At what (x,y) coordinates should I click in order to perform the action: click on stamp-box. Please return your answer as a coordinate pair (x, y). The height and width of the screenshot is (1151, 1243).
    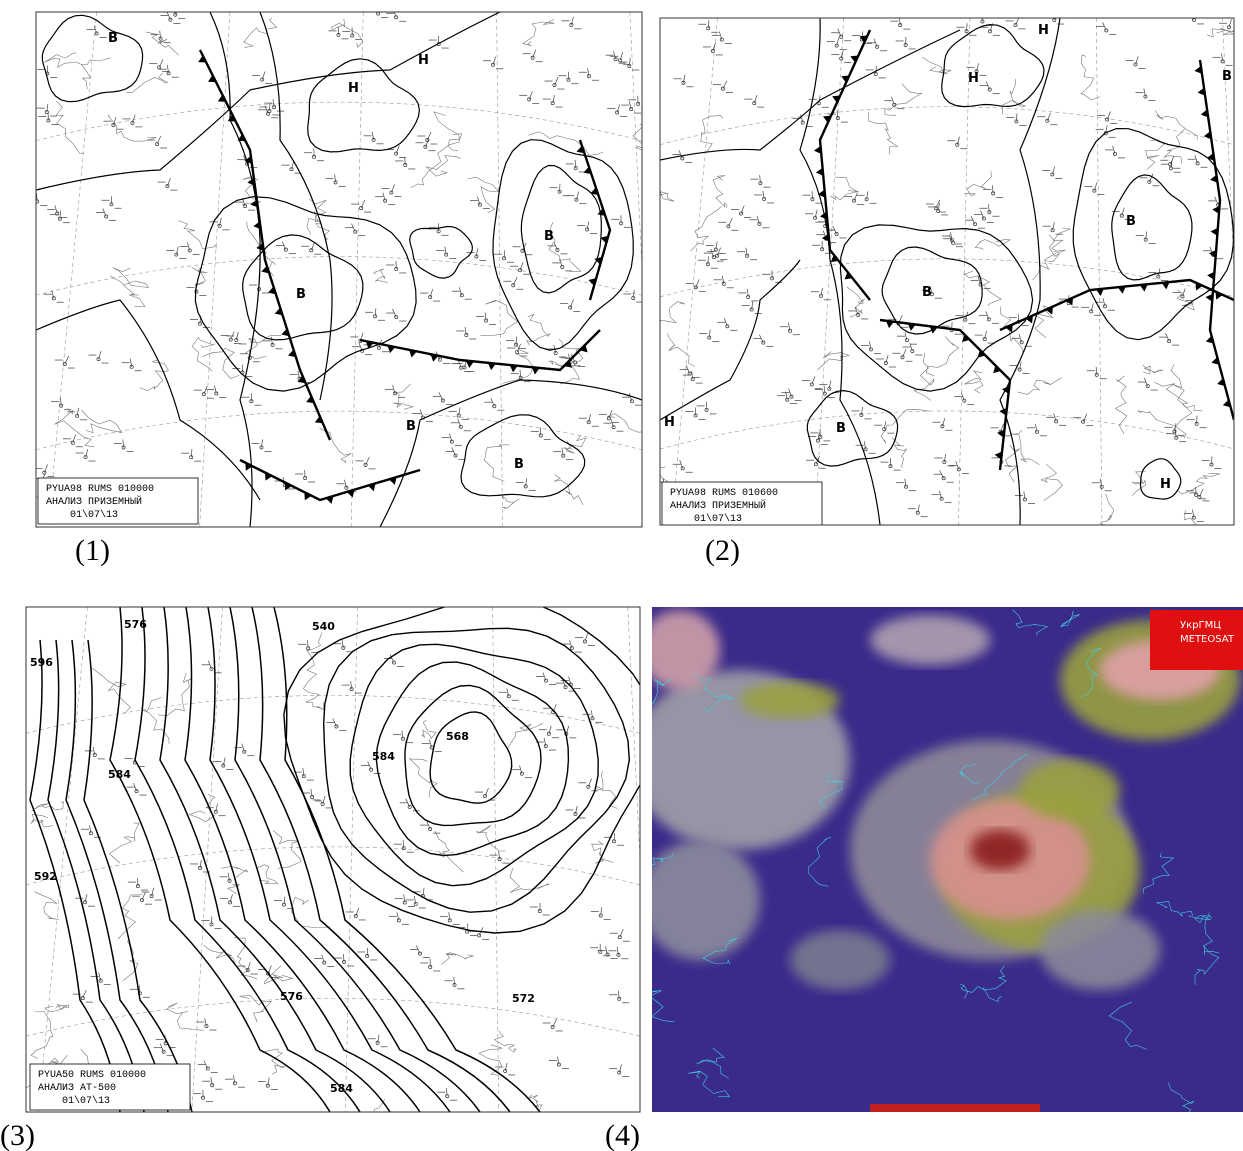
    Looking at the image, I should click on (110, 1087).